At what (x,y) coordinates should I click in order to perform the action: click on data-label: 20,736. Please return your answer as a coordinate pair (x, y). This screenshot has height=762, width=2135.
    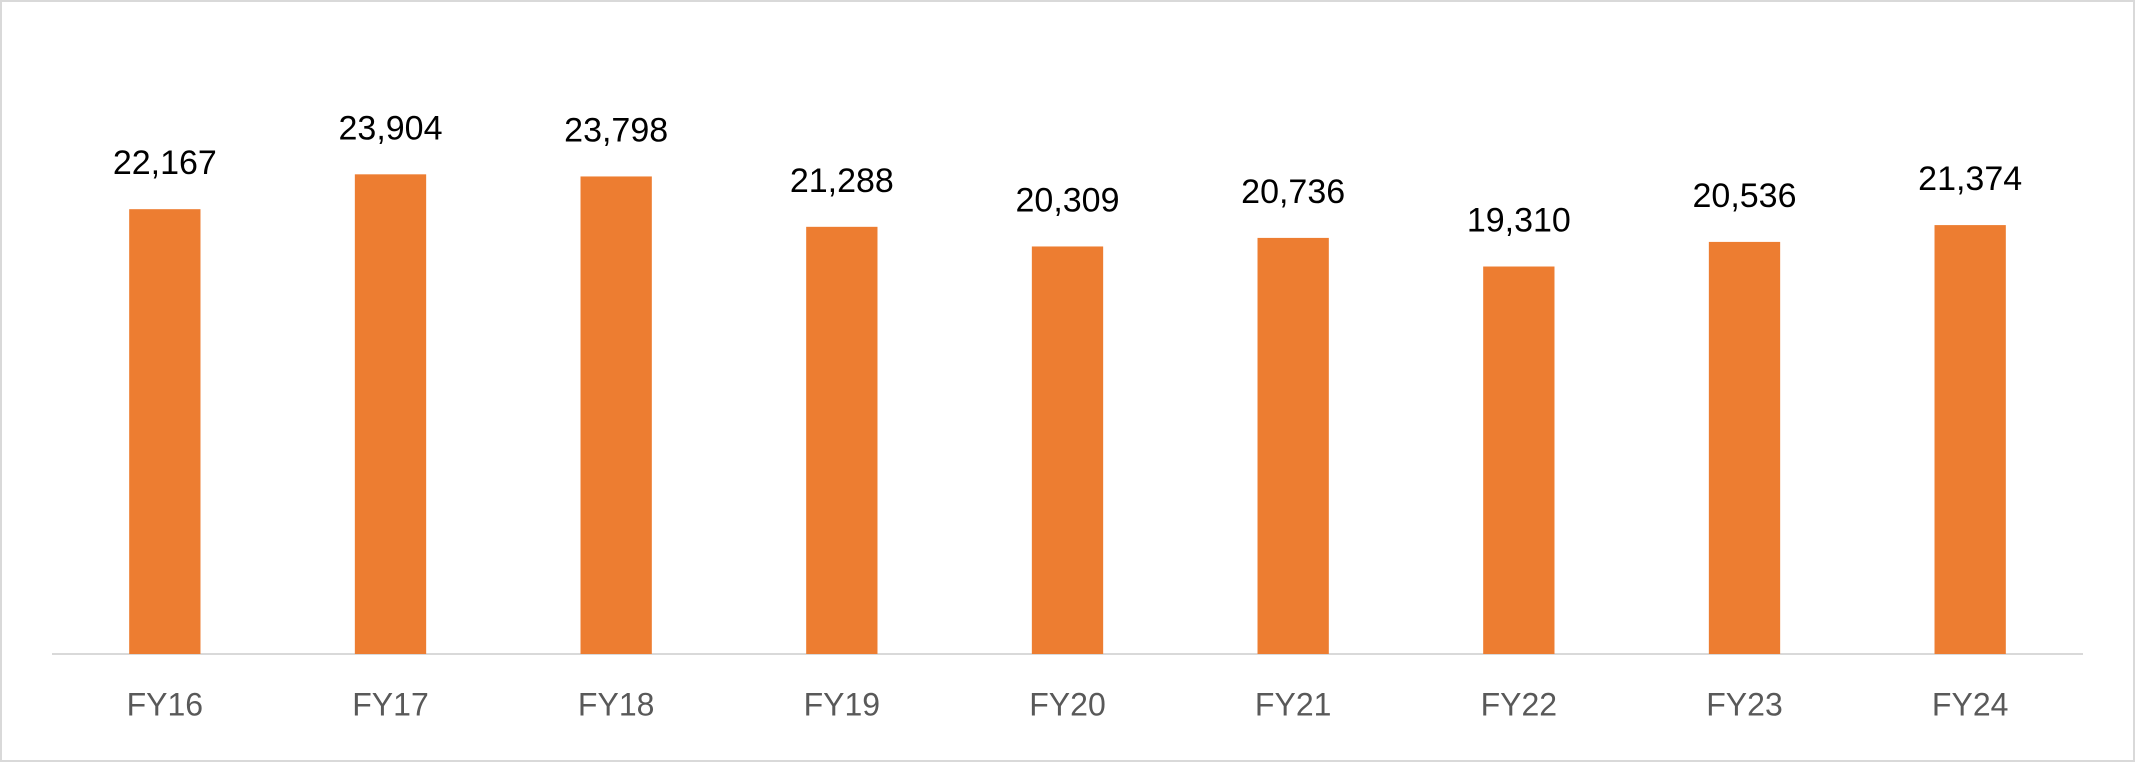
    Looking at the image, I should click on (1293, 192).